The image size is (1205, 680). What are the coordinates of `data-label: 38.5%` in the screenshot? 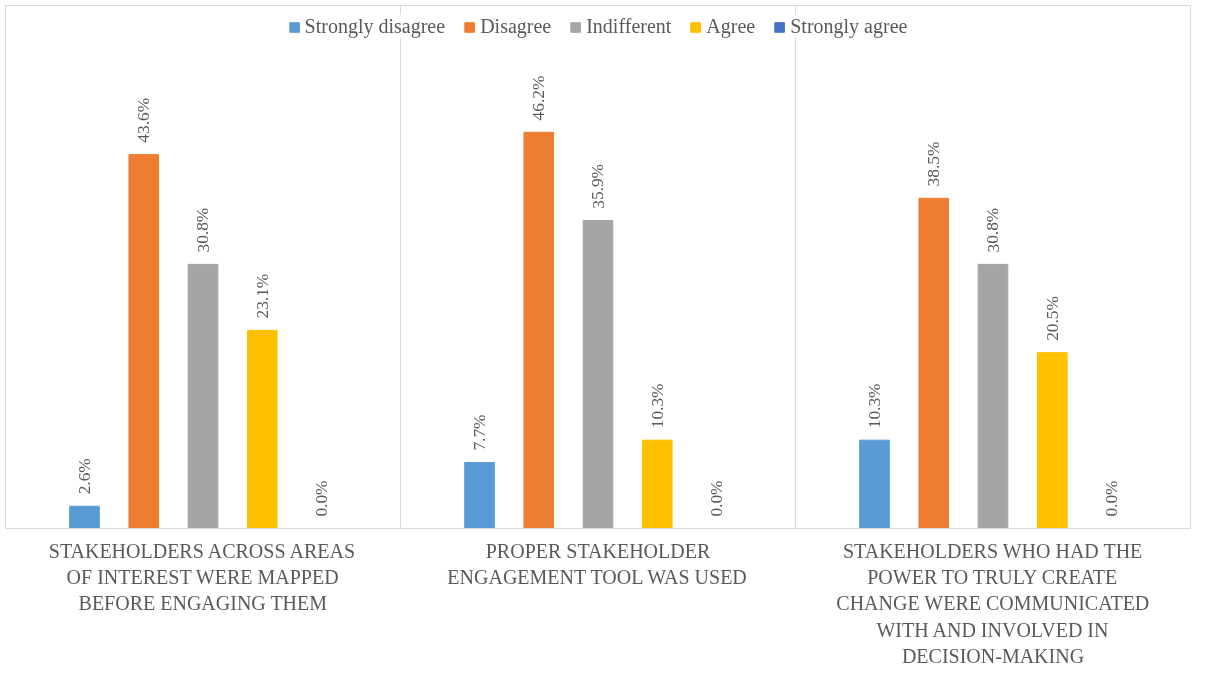 It's located at (934, 164).